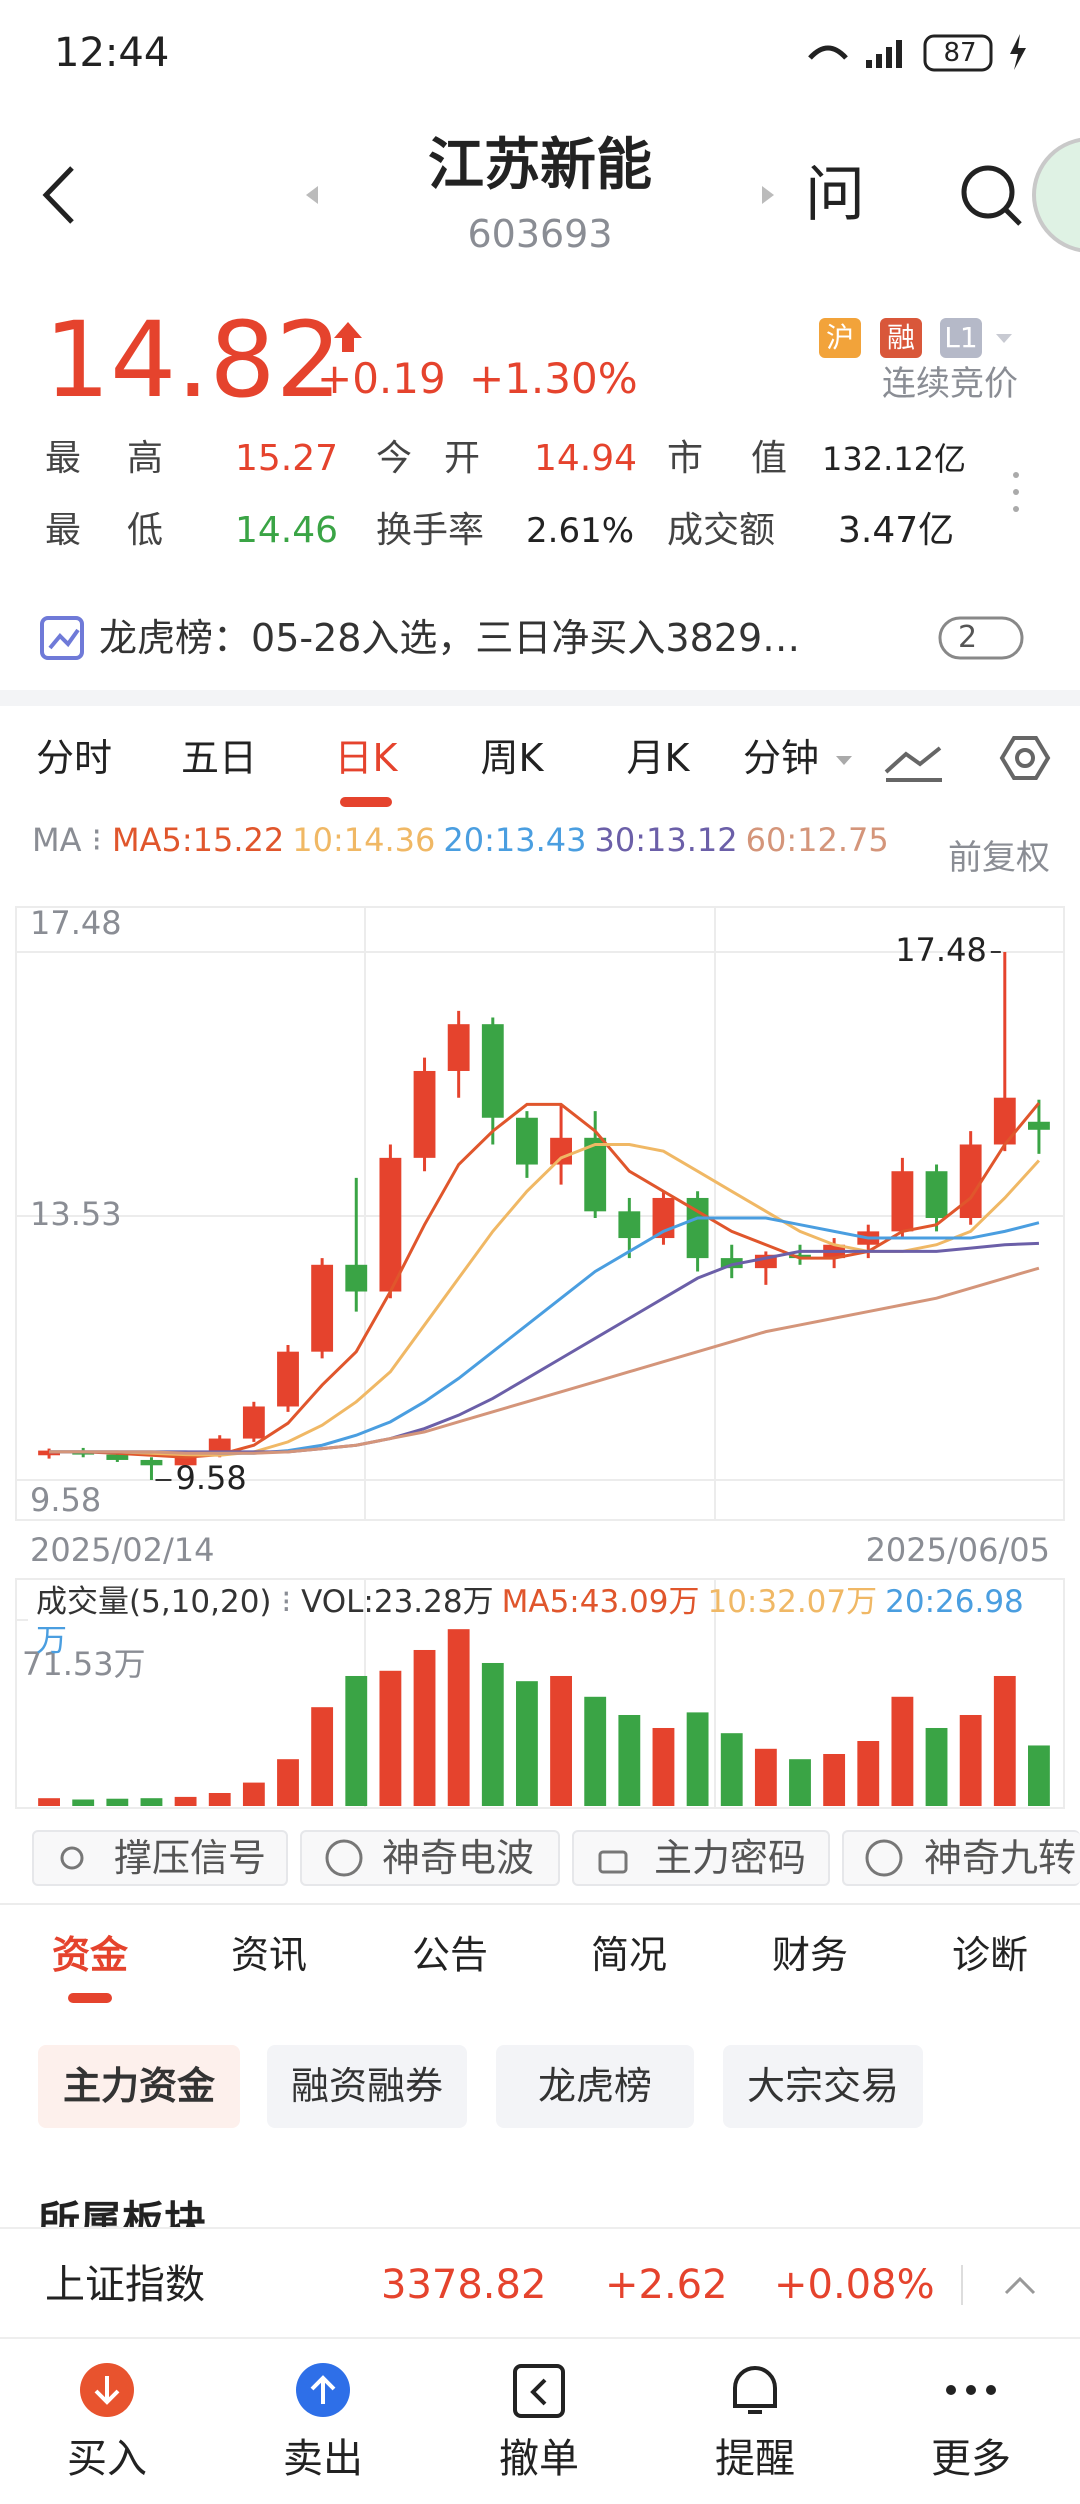  I want to click on sub-tab: 融资融券, so click(367, 2086).